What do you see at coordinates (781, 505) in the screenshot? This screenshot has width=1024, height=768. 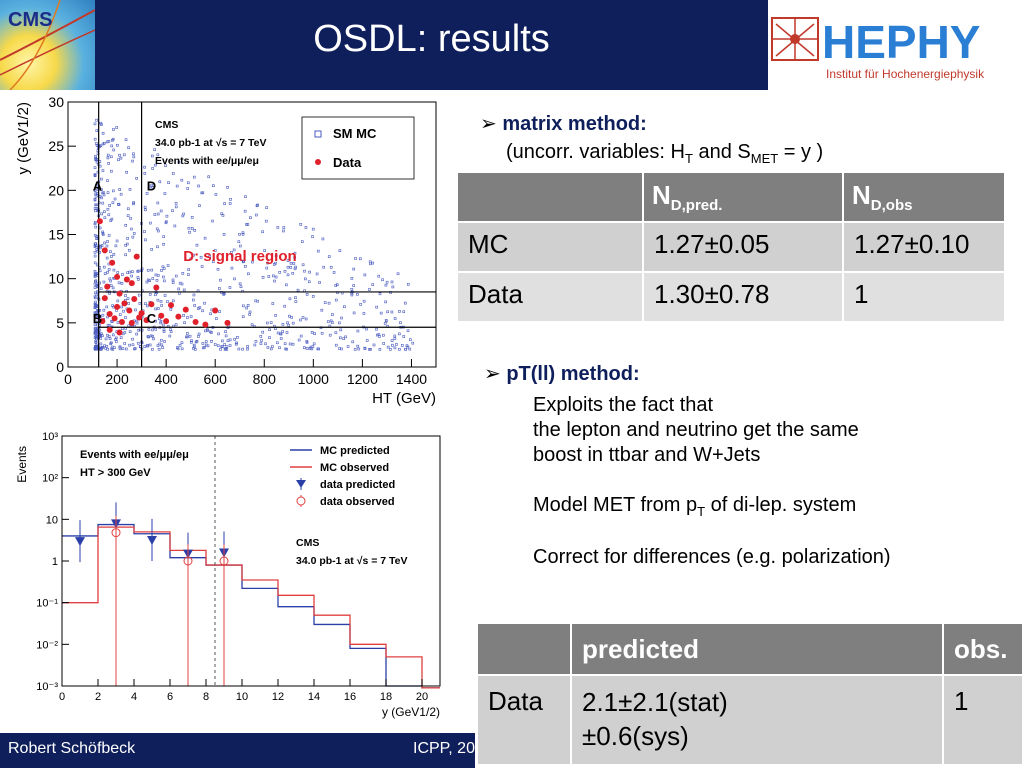 I see `pt-method-line-part: of di-lep. system` at bounding box center [781, 505].